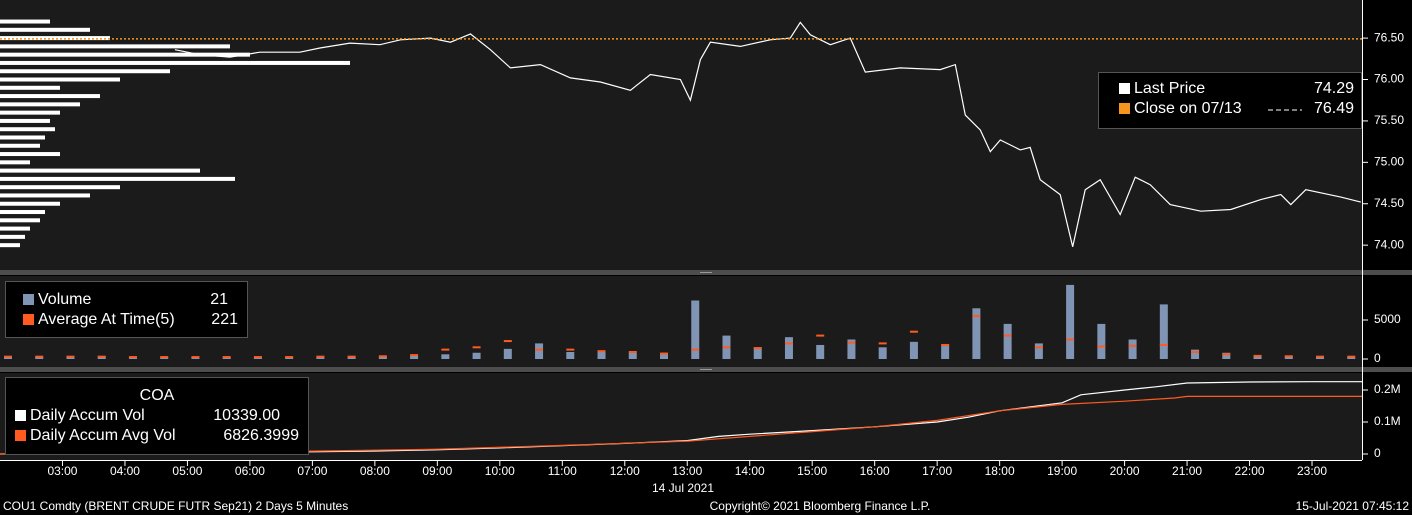  Describe the element at coordinates (1389, 79) in the screenshot. I see `y-tick-label: 76.00` at that location.